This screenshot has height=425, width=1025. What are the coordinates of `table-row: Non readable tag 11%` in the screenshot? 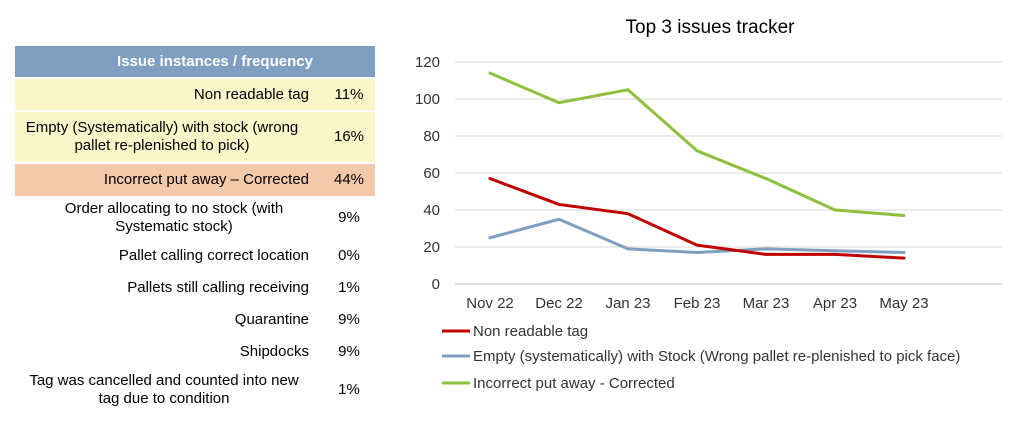 It's located at (195, 93).